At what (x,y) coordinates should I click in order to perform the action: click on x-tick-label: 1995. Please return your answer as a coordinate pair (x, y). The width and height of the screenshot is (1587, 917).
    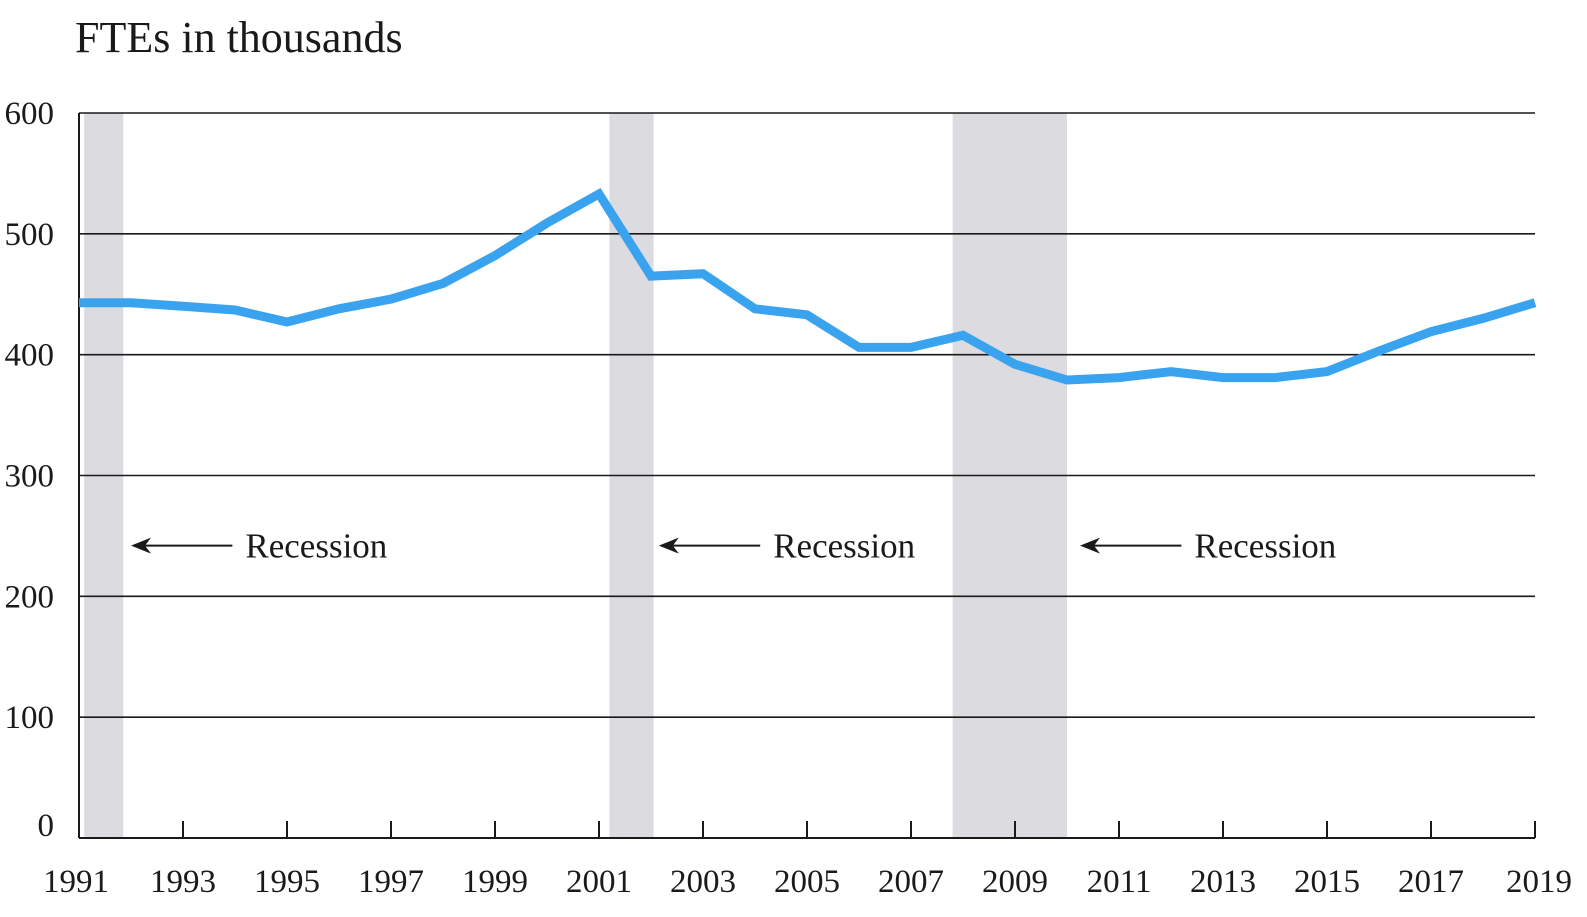
    Looking at the image, I should click on (287, 882).